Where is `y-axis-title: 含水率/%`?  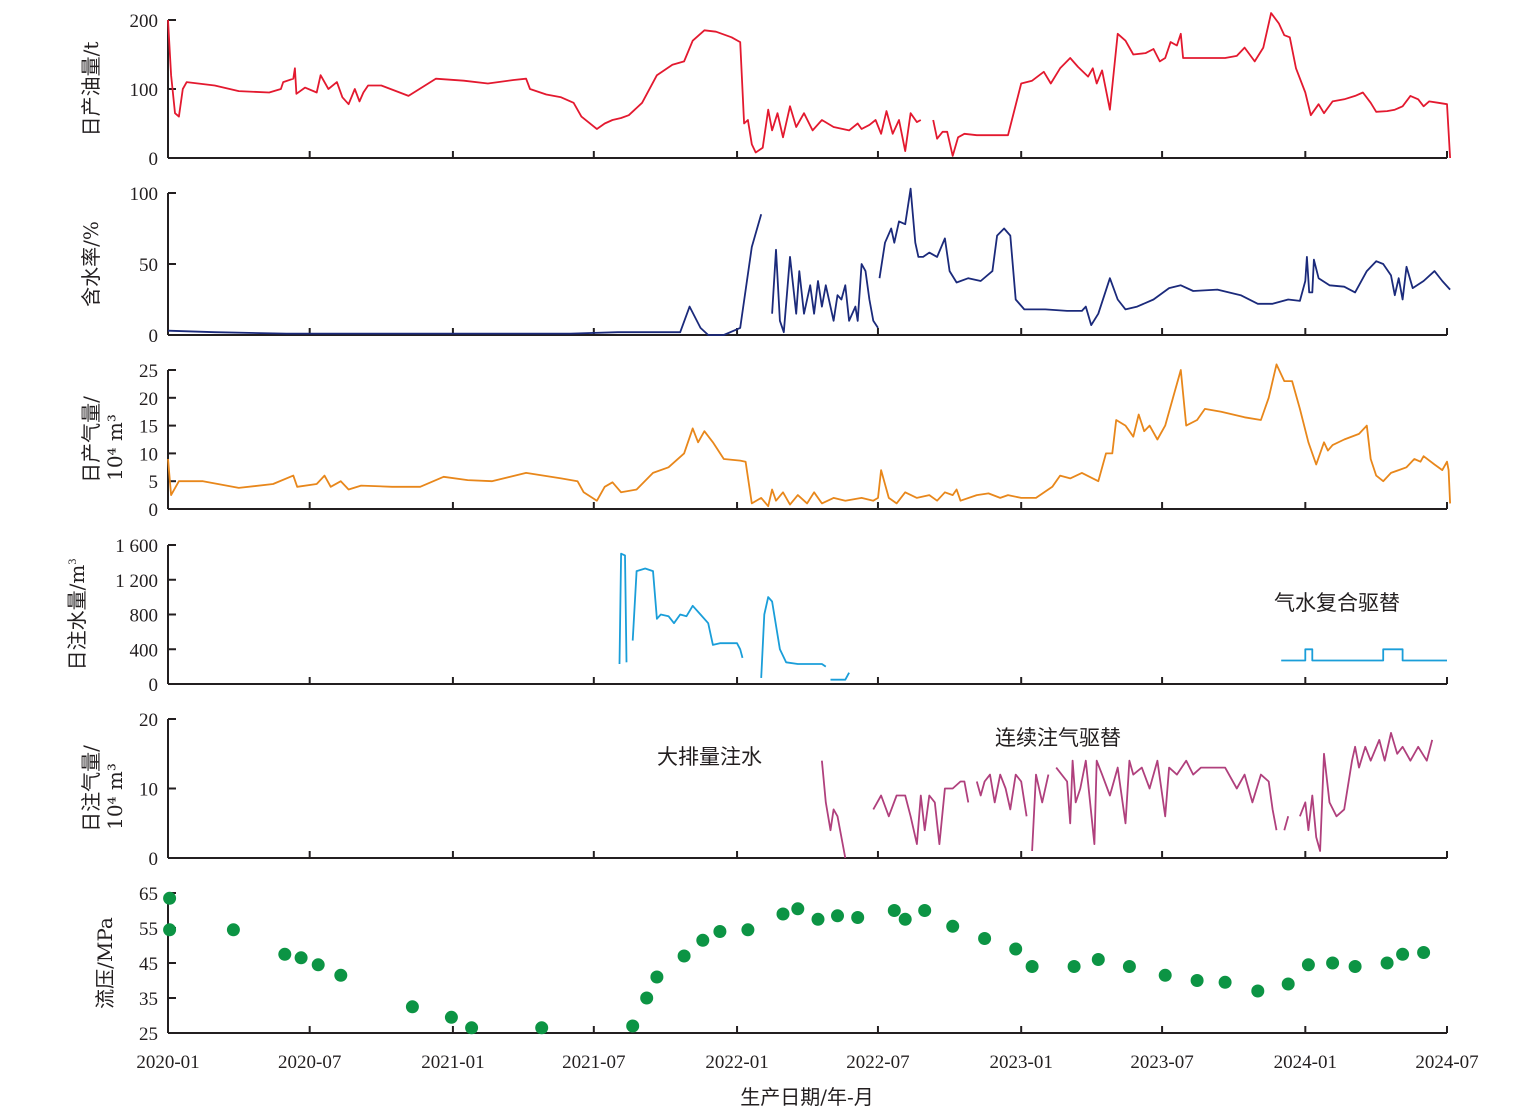 y-axis-title: 含水率/% is located at coordinates (91, 264).